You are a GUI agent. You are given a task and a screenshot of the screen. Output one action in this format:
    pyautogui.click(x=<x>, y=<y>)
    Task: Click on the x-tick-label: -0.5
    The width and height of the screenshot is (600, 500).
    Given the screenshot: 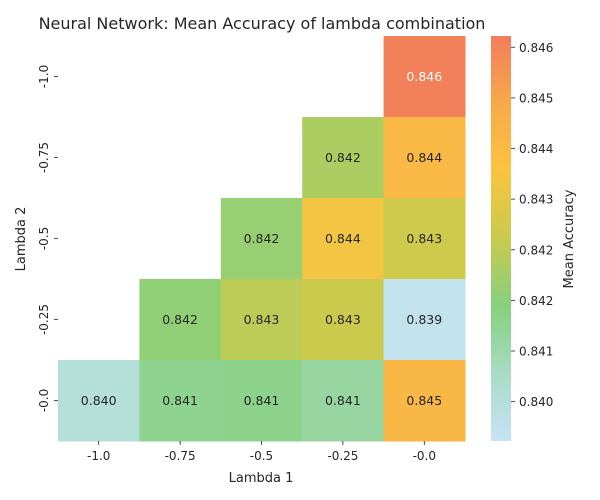 What is the action you would take?
    pyautogui.click(x=261, y=456)
    